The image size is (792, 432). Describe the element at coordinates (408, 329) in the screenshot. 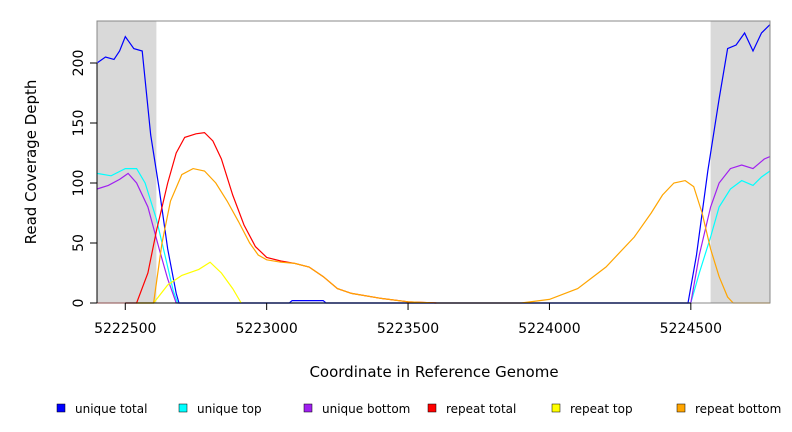

I see `x-tick-label: 5223500` at that location.